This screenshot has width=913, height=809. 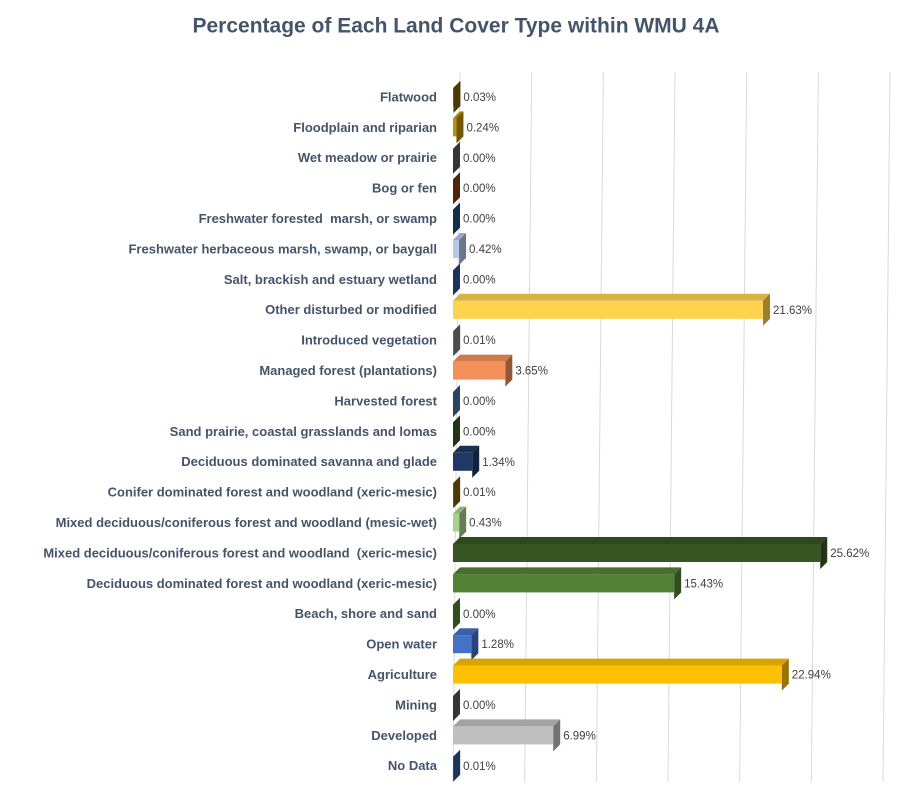 I want to click on value-label: 6.99%, so click(x=579, y=736).